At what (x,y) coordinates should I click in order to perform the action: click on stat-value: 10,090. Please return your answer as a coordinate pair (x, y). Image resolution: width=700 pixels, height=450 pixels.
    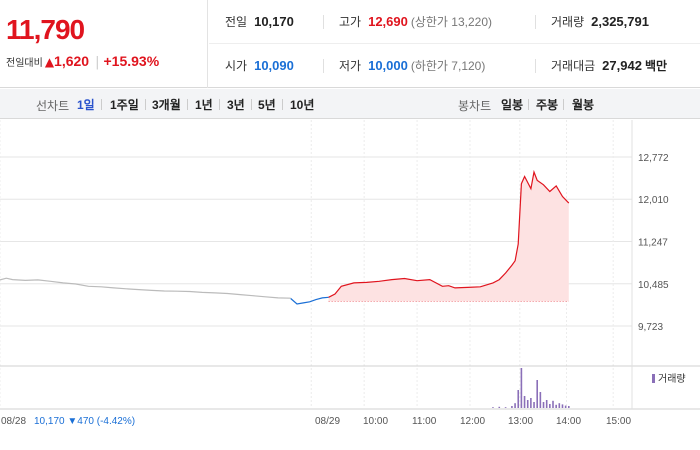
    Looking at the image, I should click on (274, 65).